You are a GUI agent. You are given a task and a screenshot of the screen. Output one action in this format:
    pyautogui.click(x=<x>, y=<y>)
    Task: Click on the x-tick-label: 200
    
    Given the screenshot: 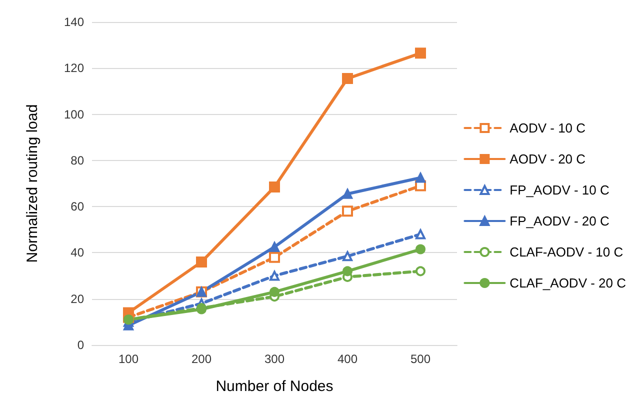 What is the action you would take?
    pyautogui.click(x=201, y=359)
    